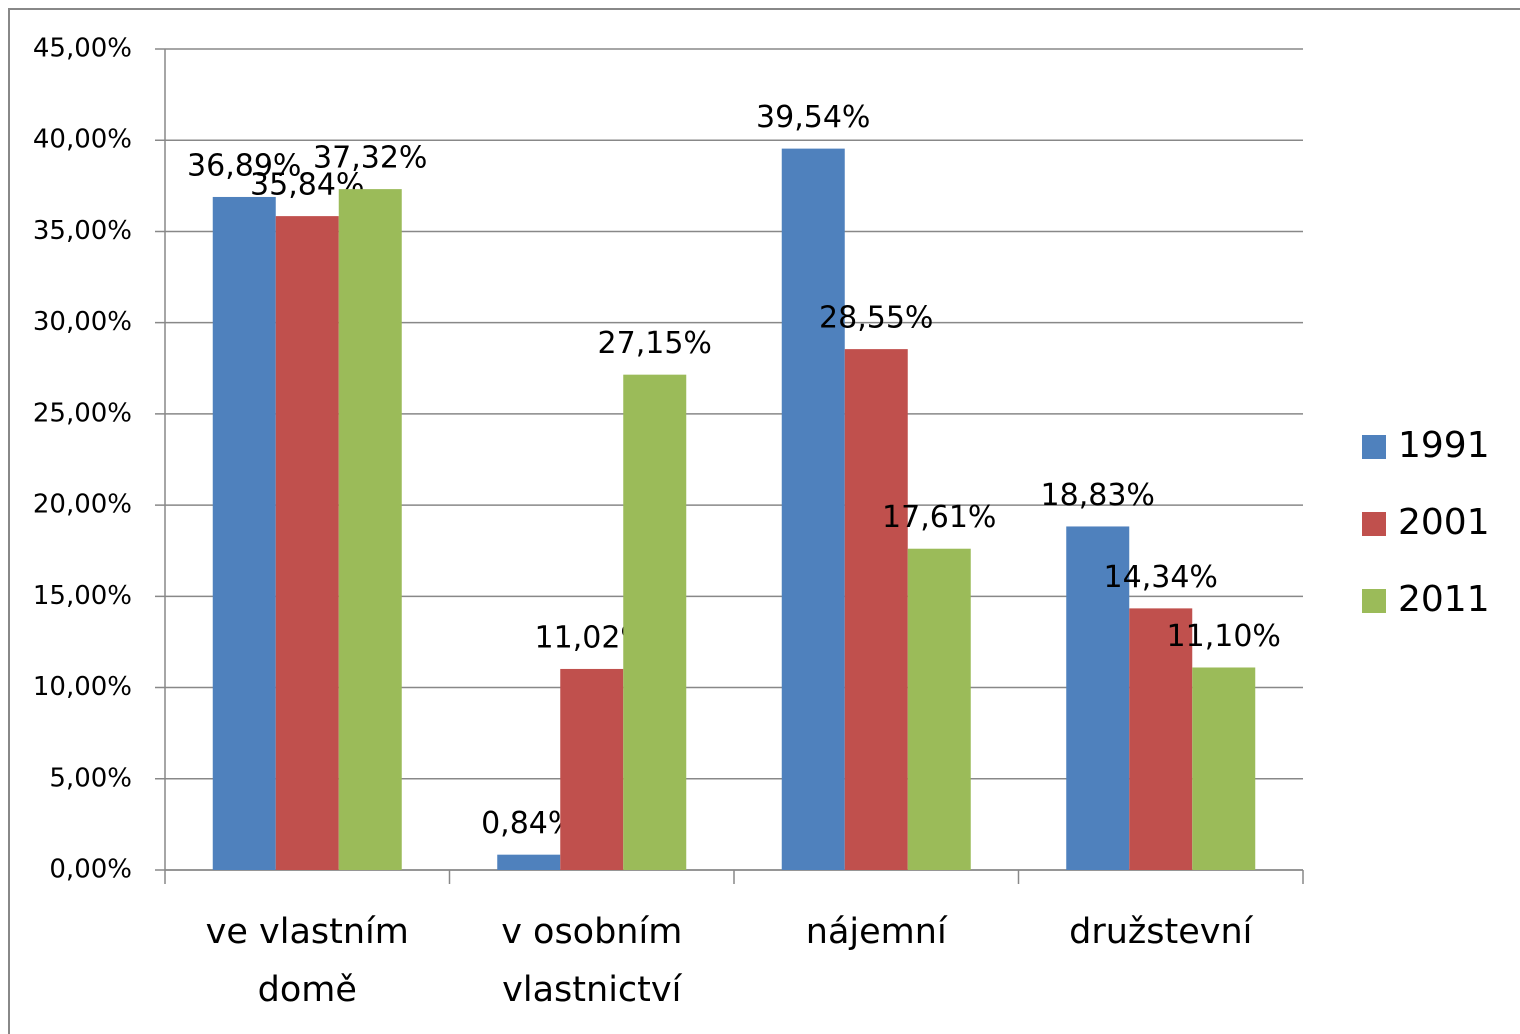  Describe the element at coordinates (82, 49) in the screenshot. I see `y-tick-label: 45,00%` at that location.